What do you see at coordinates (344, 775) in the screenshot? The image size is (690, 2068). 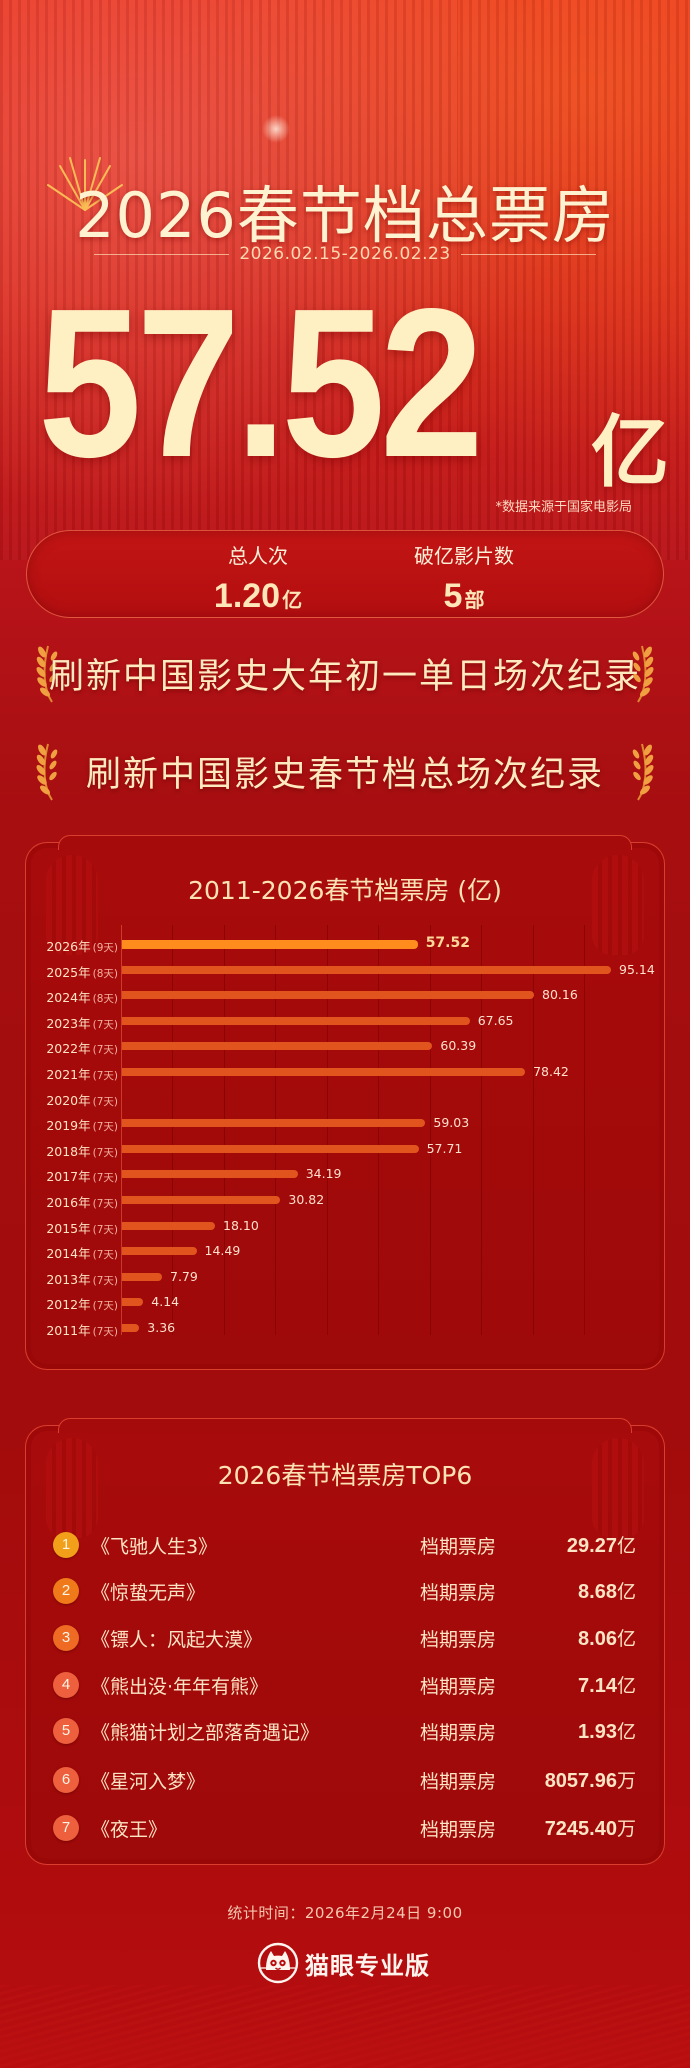 I see `record-text-2: 刷新中国影史春节档总场次纪录` at bounding box center [344, 775].